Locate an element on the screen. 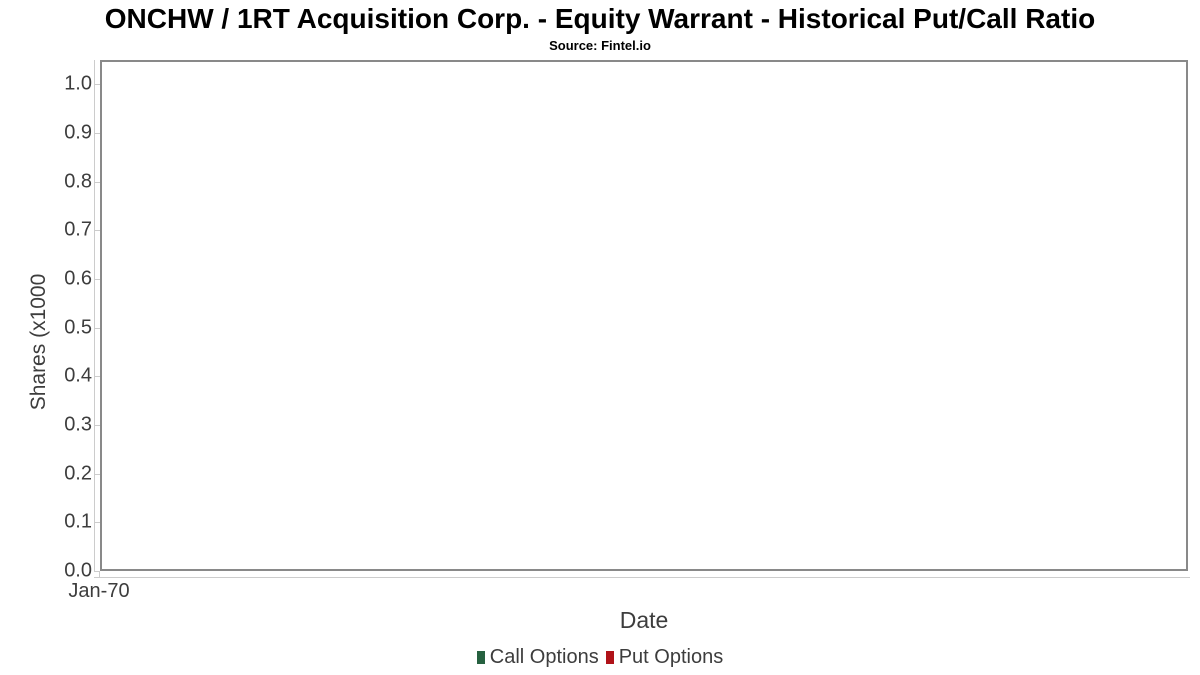 The image size is (1200, 675). y-tick-label: 0.5 is located at coordinates (78, 327).